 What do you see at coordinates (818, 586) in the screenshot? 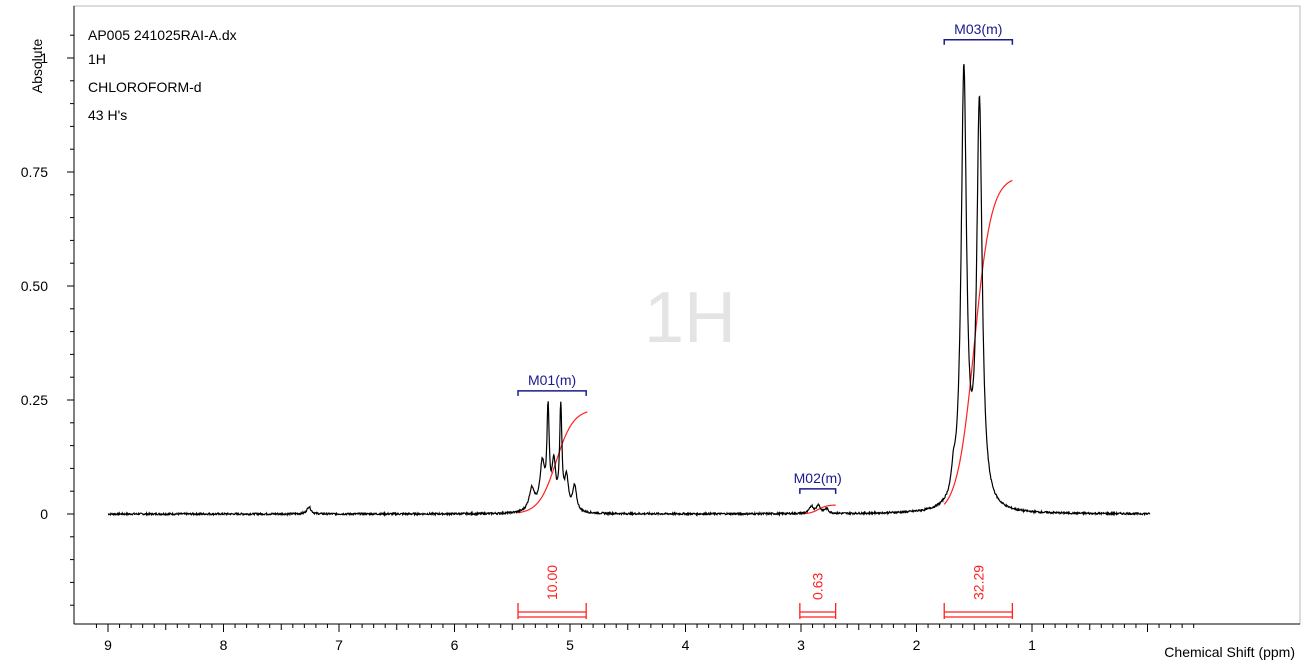
I see `integral-value: 0.63` at bounding box center [818, 586].